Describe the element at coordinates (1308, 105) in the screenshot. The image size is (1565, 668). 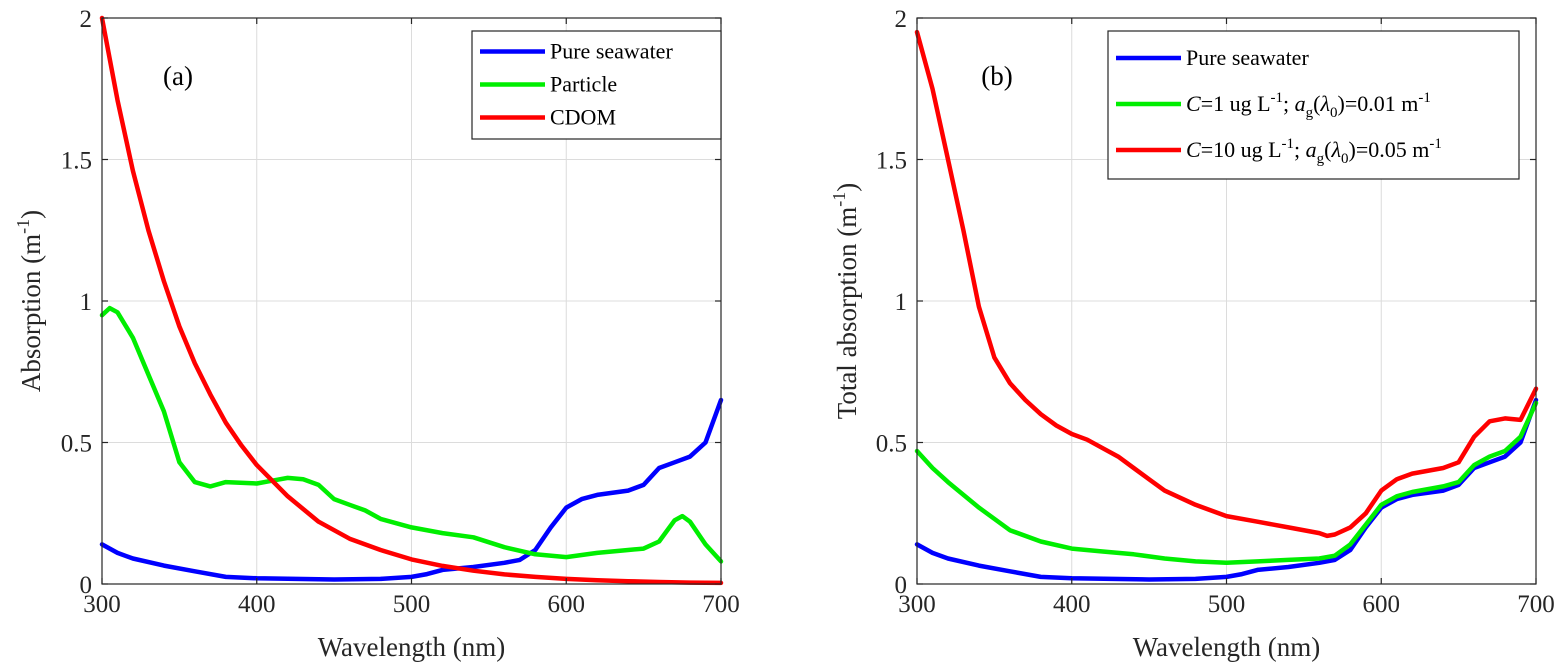
I see `legend-label-2: C=1 ug L-1; ag(λ0)=0.01 m-1` at that location.